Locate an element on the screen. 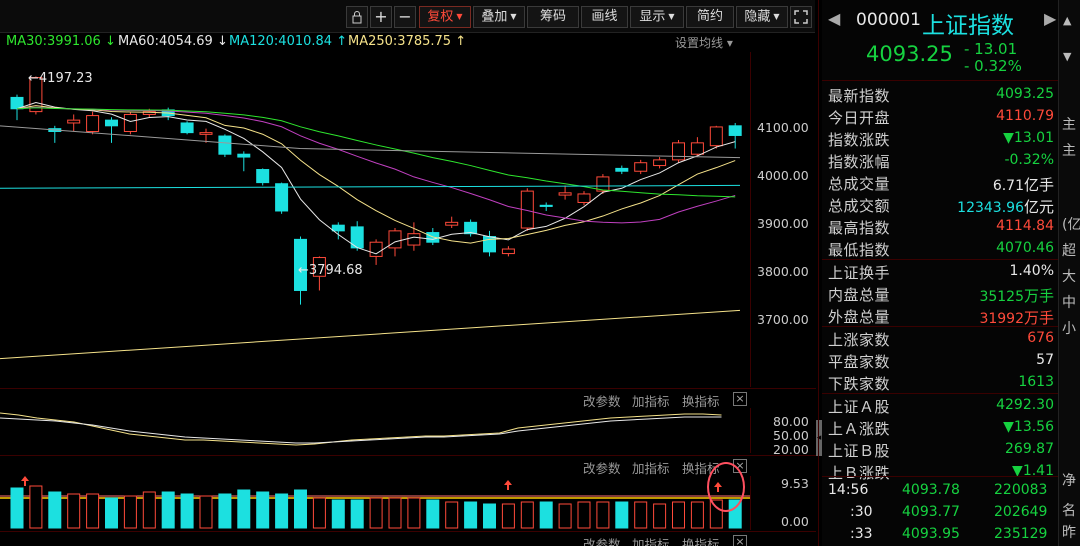 The width and height of the screenshot is (1080, 546). quote-row-value: -0.32% is located at coordinates (1029, 160).